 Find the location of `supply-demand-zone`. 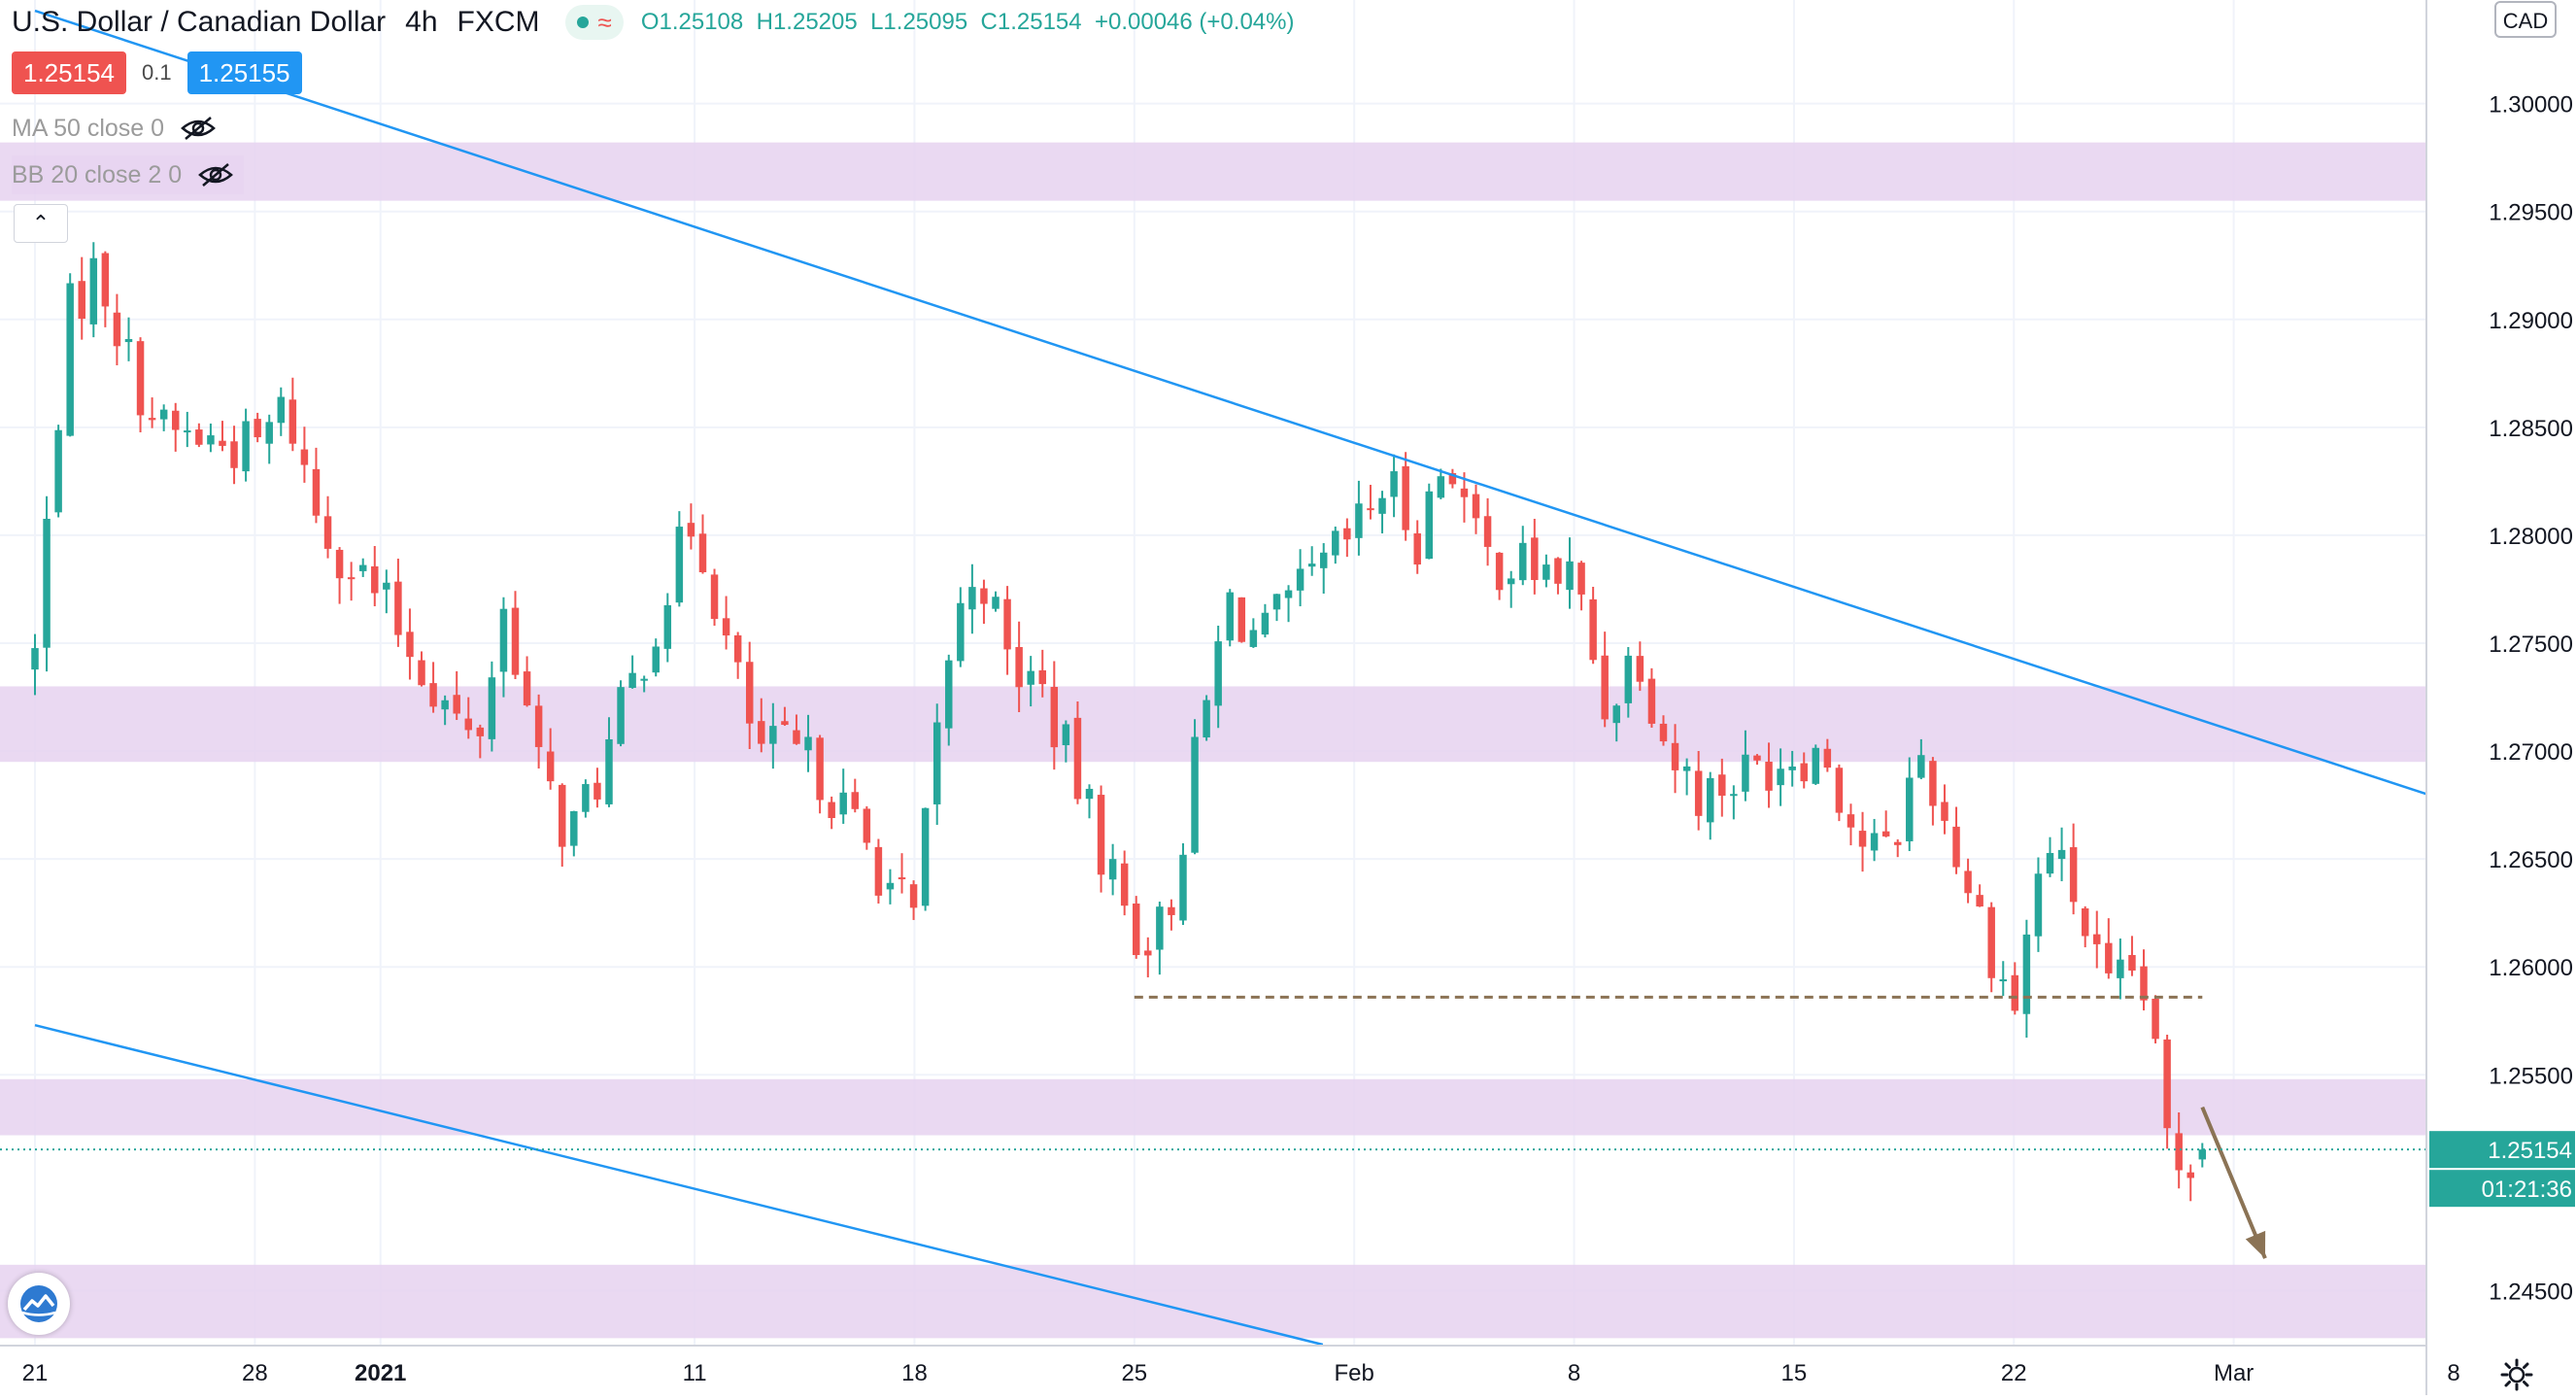

supply-demand-zone is located at coordinates (1212, 1107).